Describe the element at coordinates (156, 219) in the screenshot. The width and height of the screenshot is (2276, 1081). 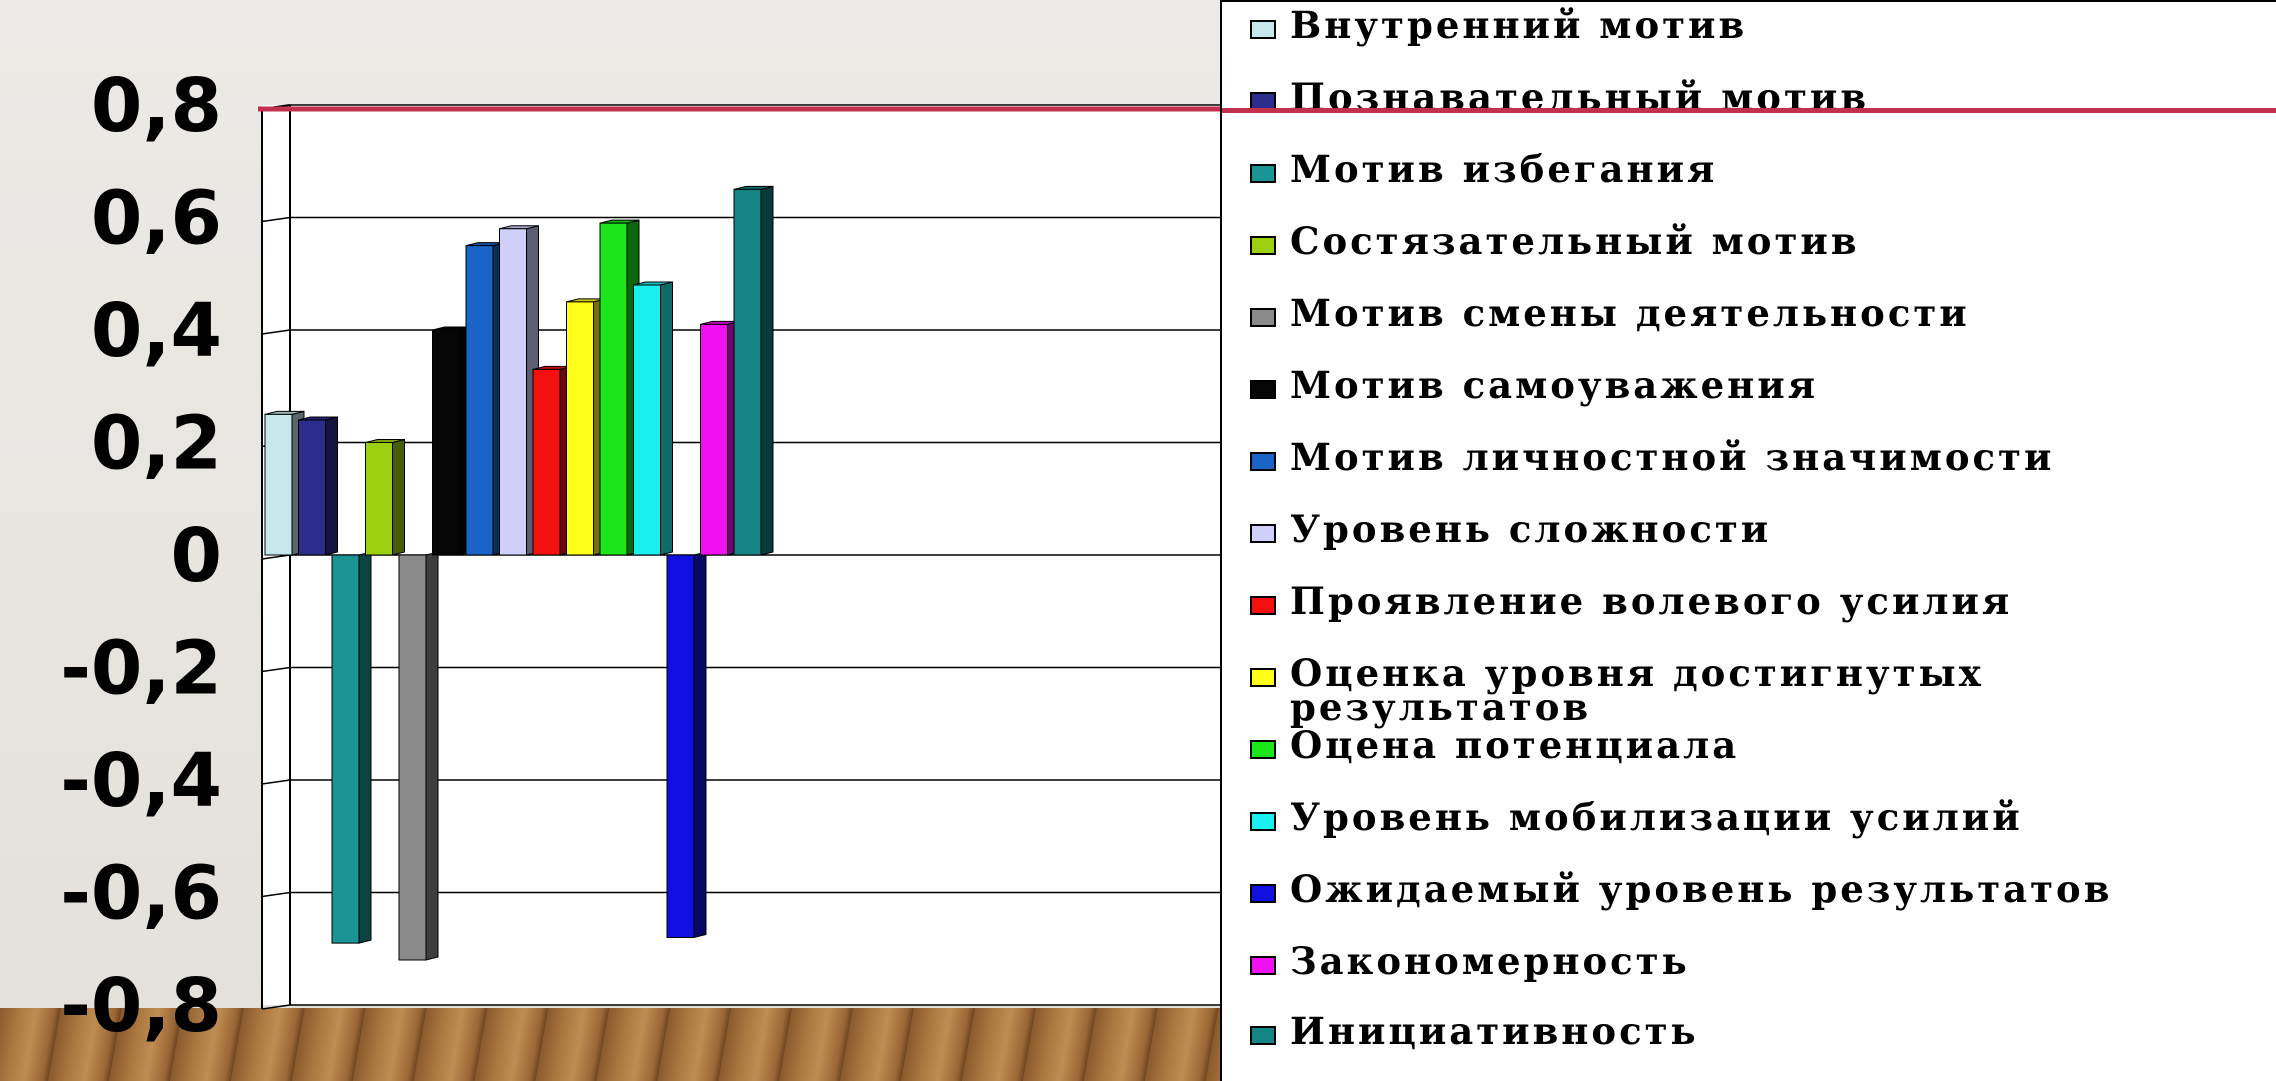
I see `y-tick-label: 0,6` at that location.